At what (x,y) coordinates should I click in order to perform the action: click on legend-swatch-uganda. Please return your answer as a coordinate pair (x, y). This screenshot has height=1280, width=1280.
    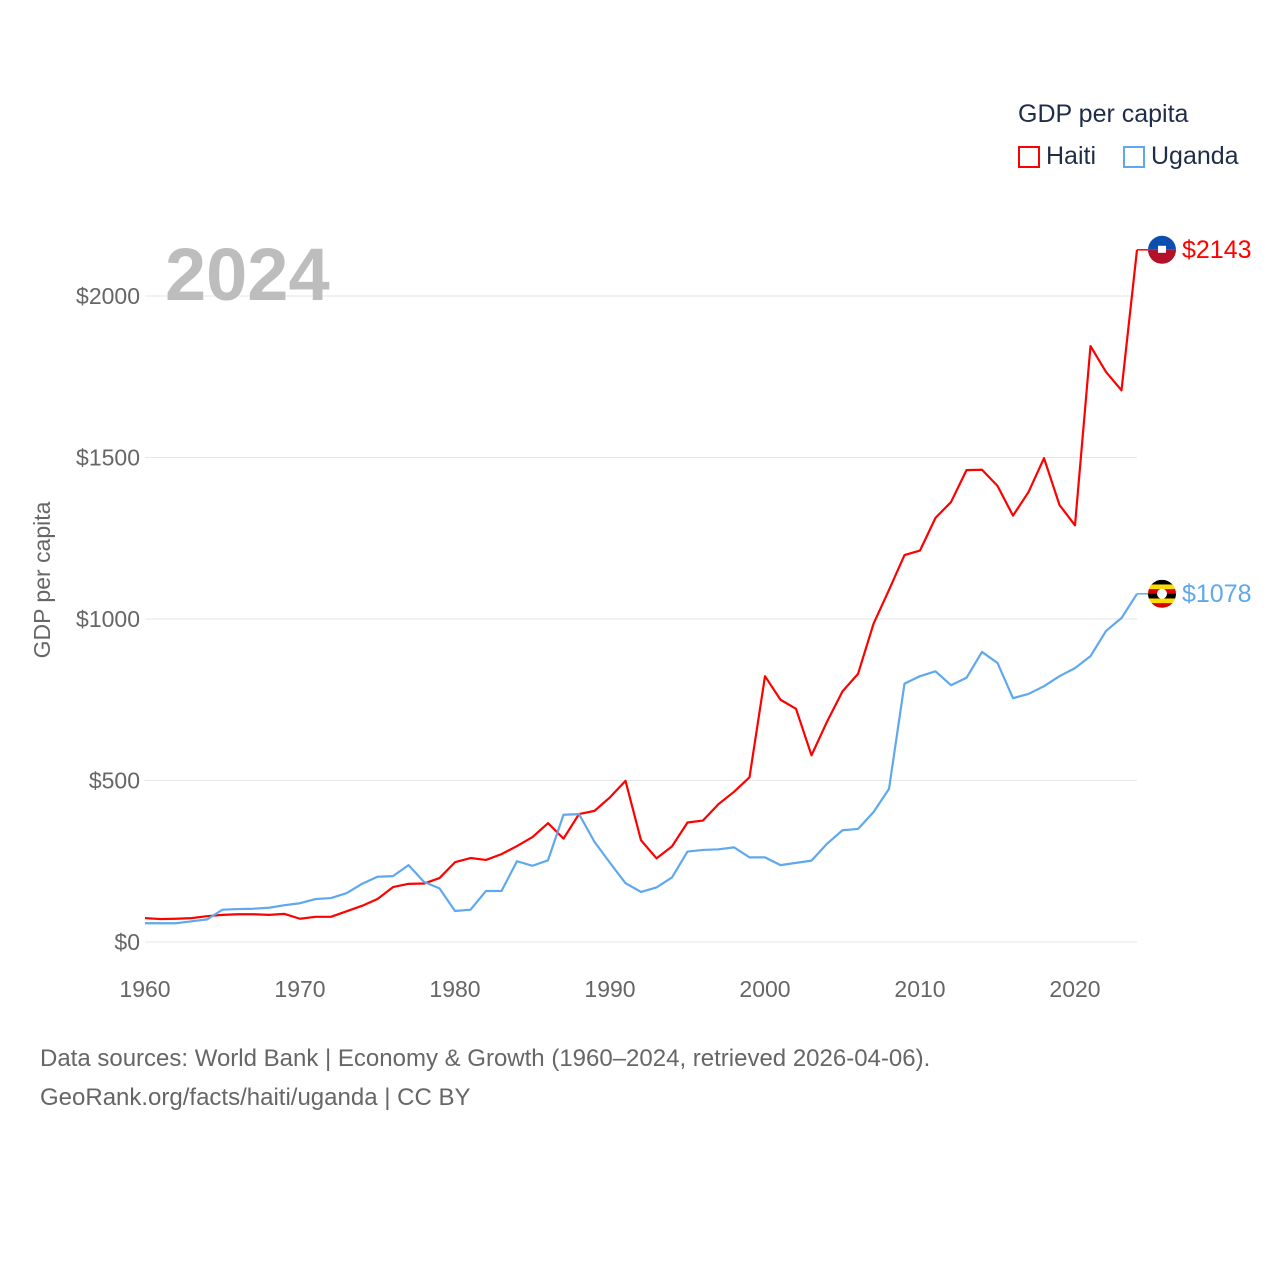
    Looking at the image, I should click on (1134, 156).